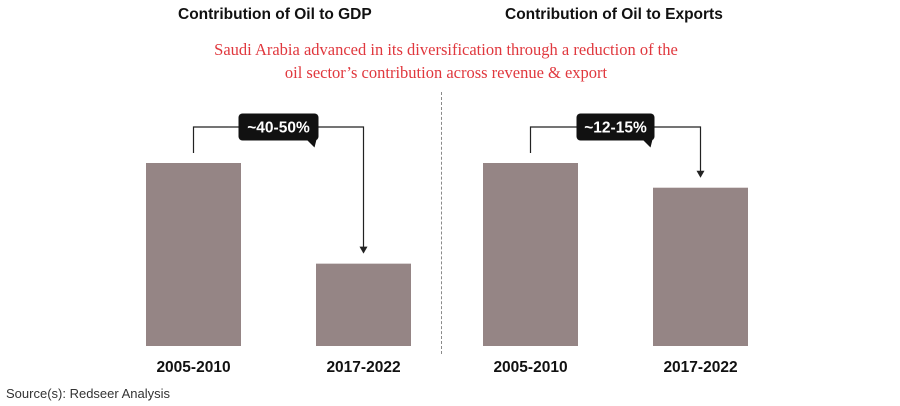 The width and height of the screenshot is (900, 406). What do you see at coordinates (441, 223) in the screenshot?
I see `divider-line` at bounding box center [441, 223].